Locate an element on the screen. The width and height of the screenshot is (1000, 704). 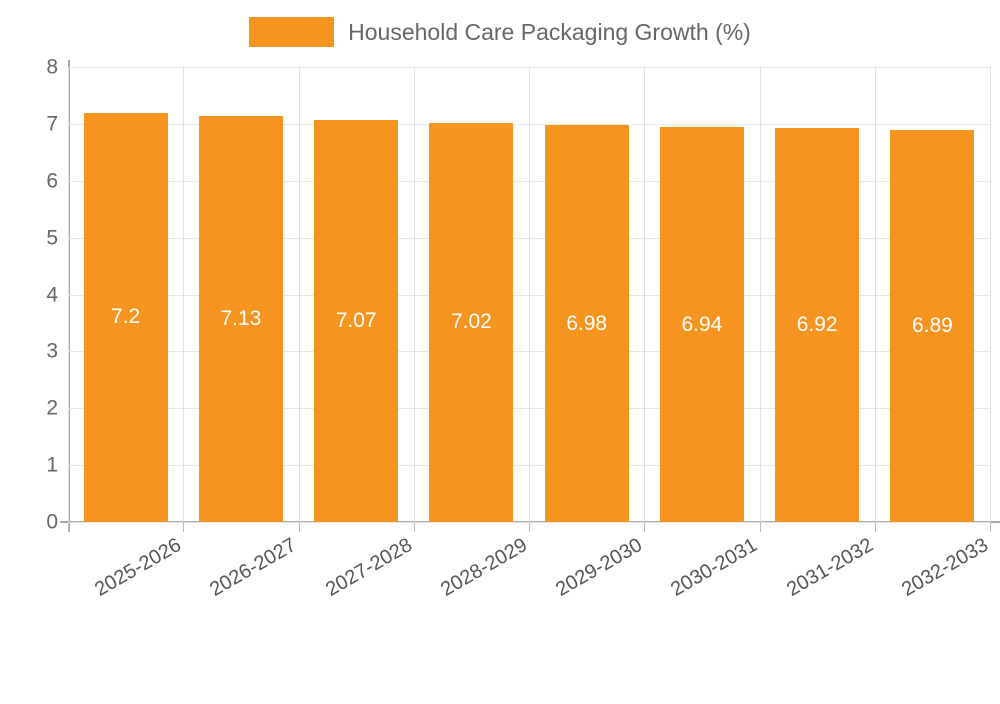
bar-group: 7.13 is located at coordinates (240, 294).